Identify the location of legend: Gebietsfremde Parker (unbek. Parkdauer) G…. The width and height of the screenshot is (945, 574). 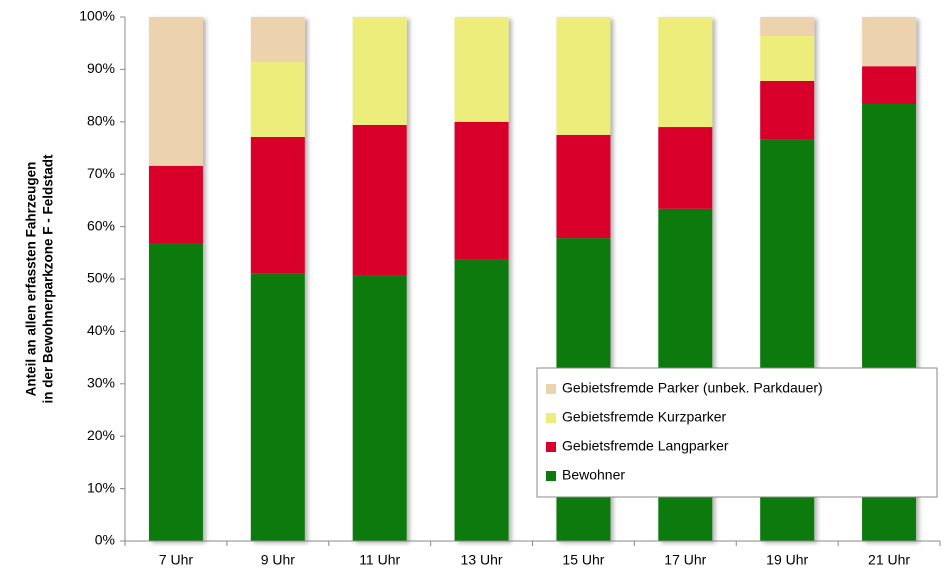
(737, 432).